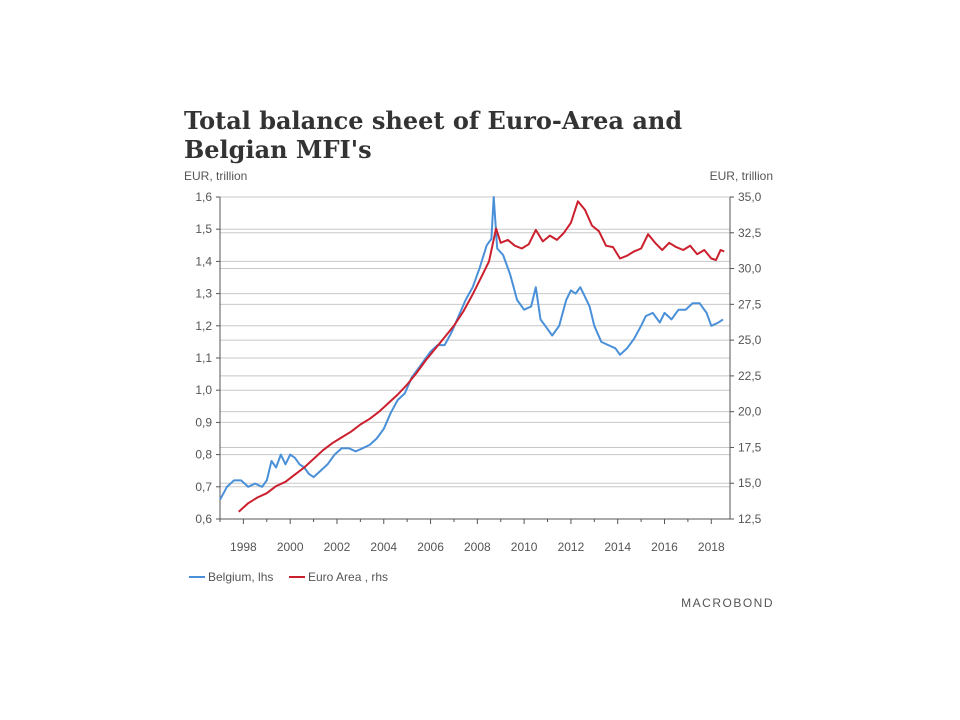 The width and height of the screenshot is (960, 720). I want to click on right-axis-unit-label: EUR, trillion, so click(741, 176).